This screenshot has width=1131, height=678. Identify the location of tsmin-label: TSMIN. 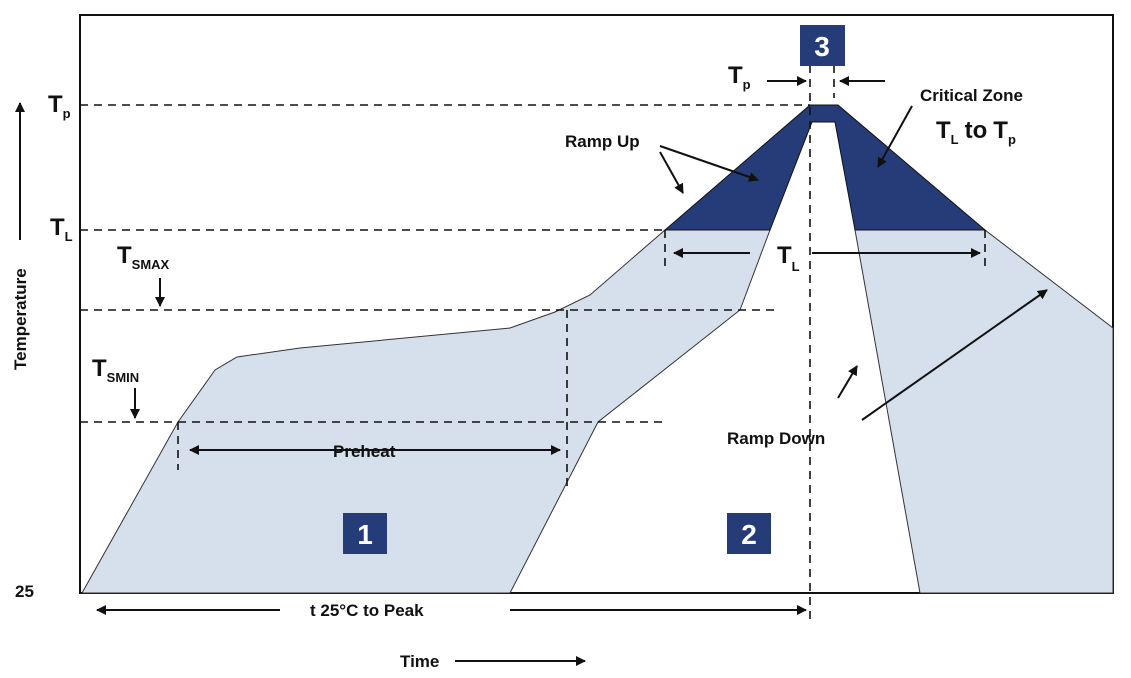
(115, 370).